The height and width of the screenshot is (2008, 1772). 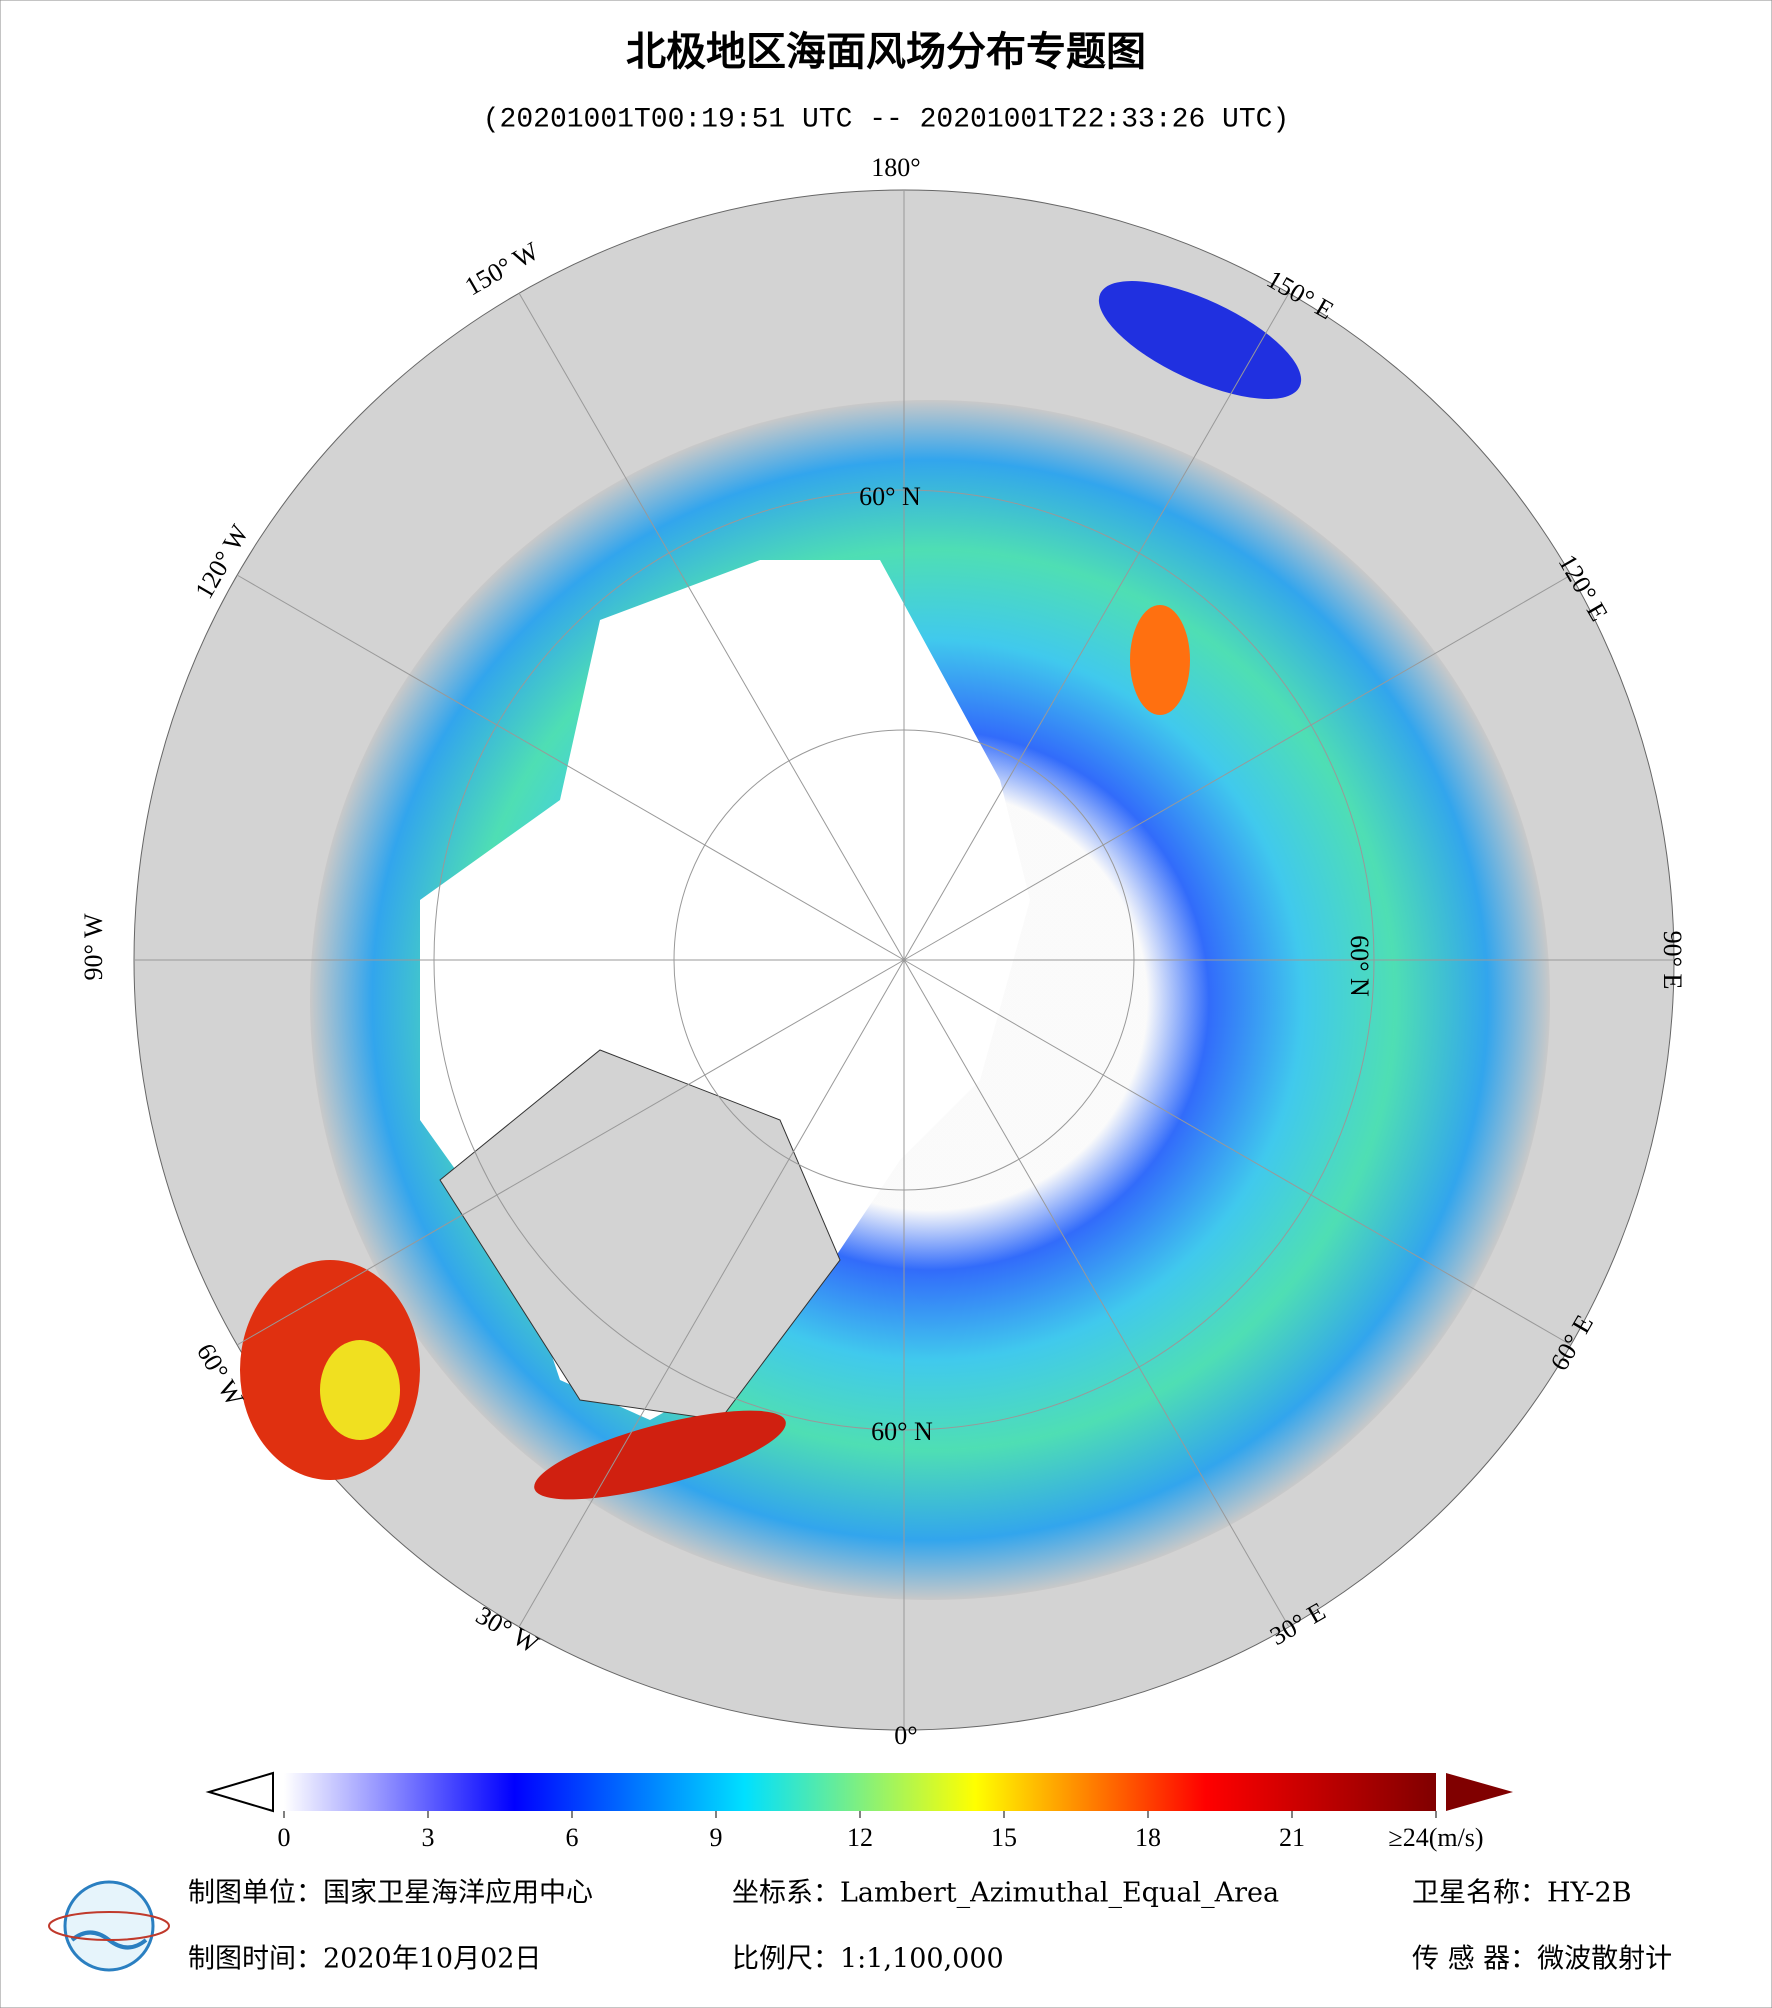 What do you see at coordinates (1004, 1837) in the screenshot?
I see `colorbar-tick-label: 15` at bounding box center [1004, 1837].